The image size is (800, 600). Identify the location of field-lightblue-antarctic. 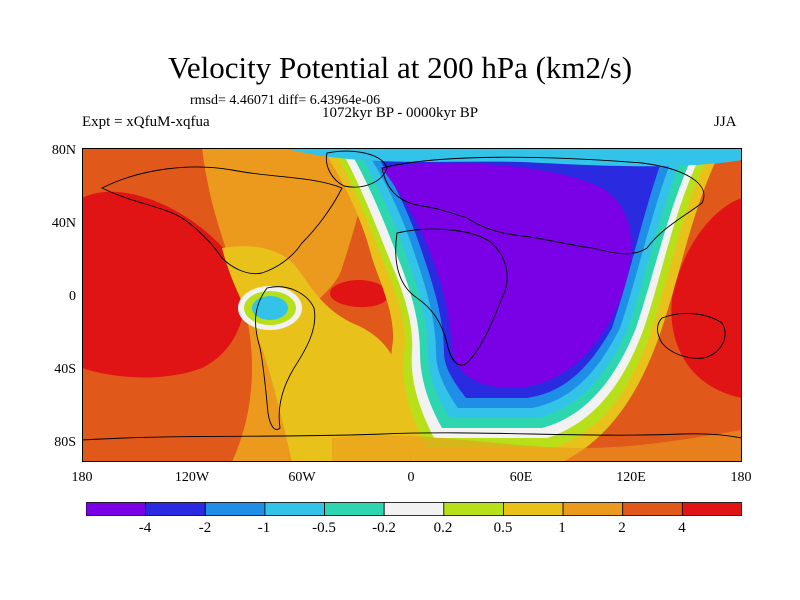
(537, 446).